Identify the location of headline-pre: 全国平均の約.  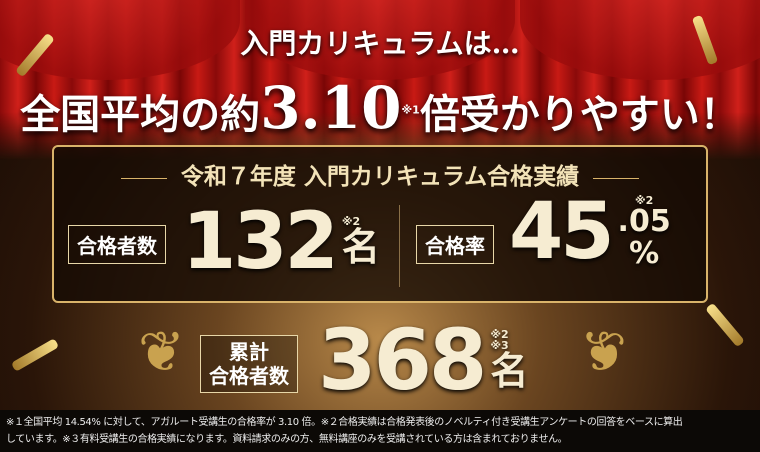
(140, 114).